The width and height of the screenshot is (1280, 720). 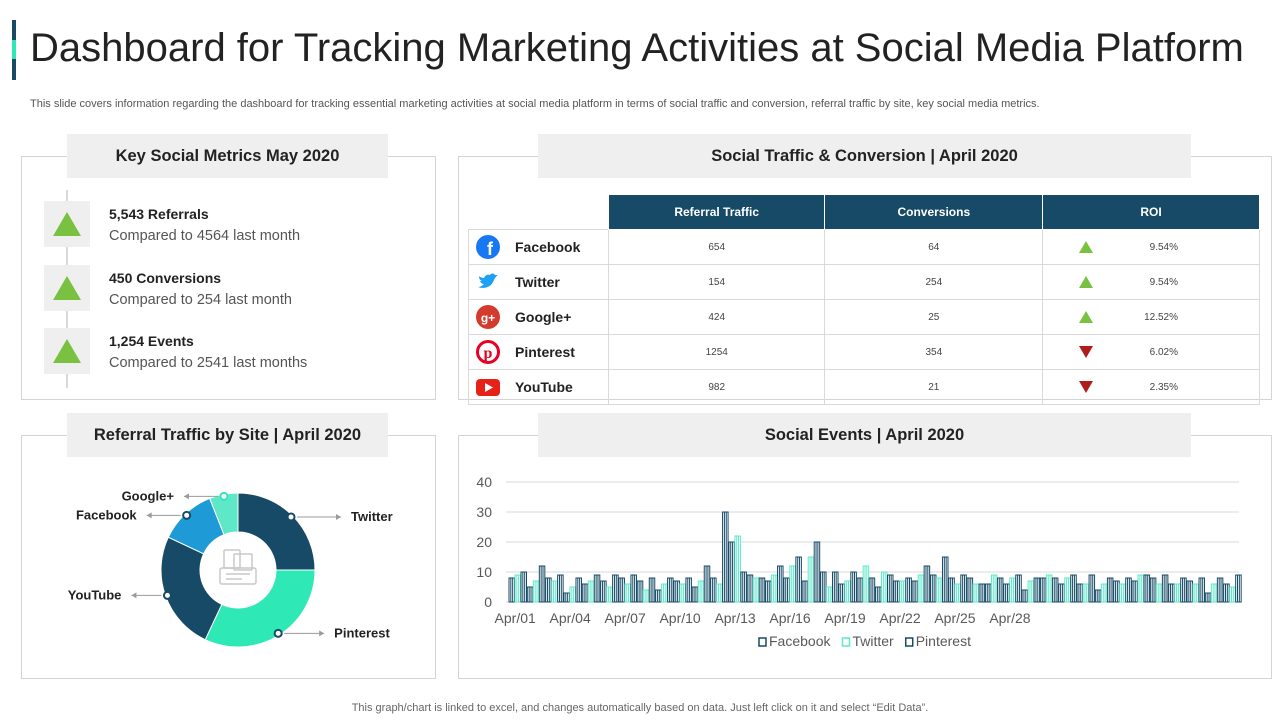 I want to click on referral-donut-chart: Twitter Pinterest YouTube Facebook Google+, so click(x=227, y=569).